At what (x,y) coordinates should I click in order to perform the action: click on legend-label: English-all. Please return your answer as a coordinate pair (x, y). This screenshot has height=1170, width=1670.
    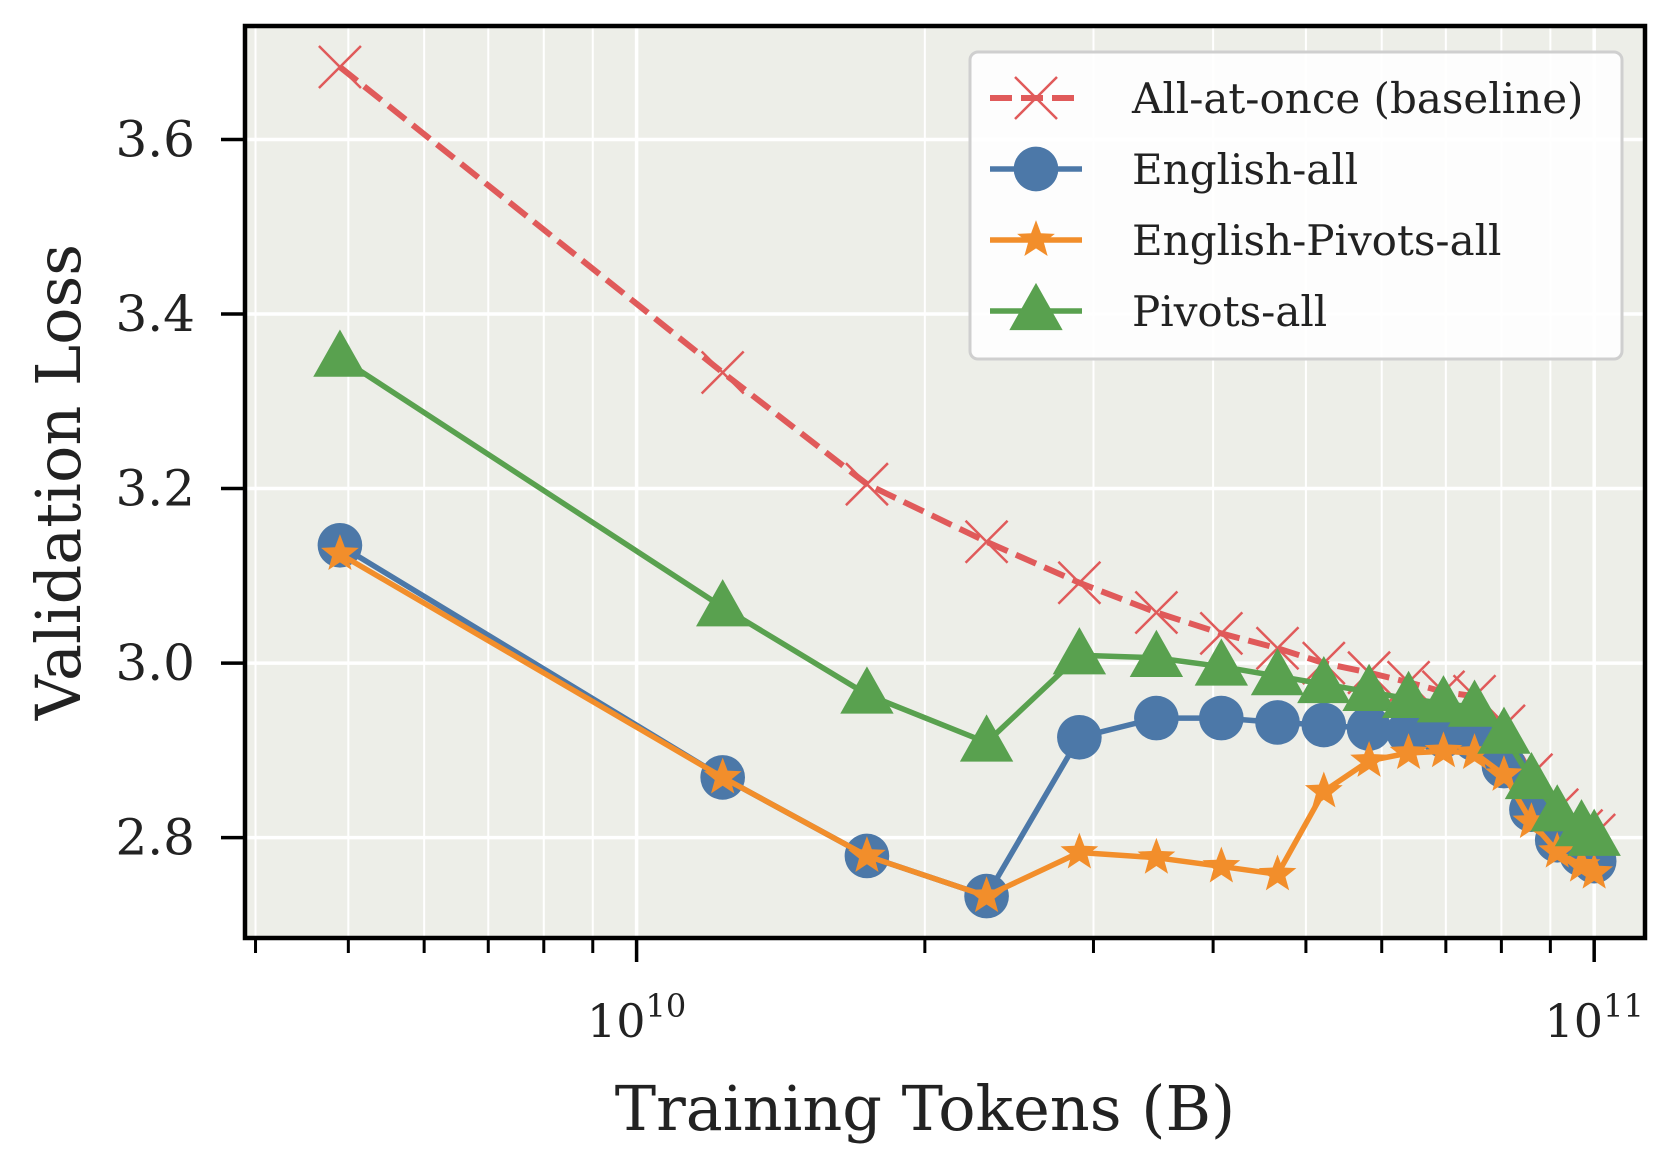
    Looking at the image, I should click on (1245, 169).